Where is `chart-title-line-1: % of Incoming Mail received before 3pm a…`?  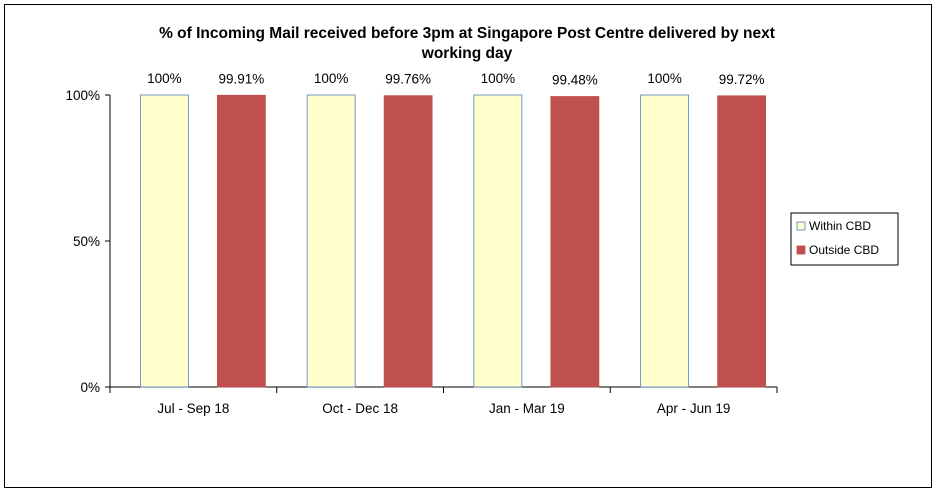
chart-title-line-1: % of Incoming Mail received before 3pm a… is located at coordinates (467, 33).